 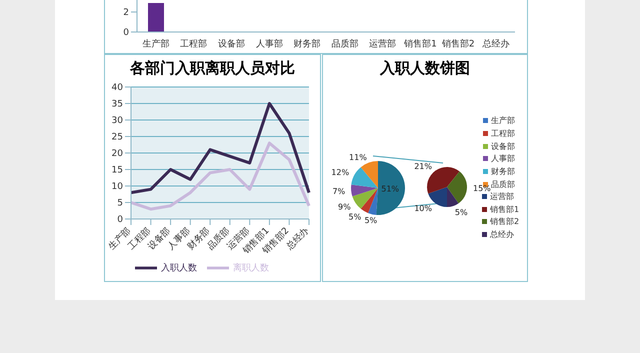 I want to click on legend-label: 设备部, so click(x=502, y=146).